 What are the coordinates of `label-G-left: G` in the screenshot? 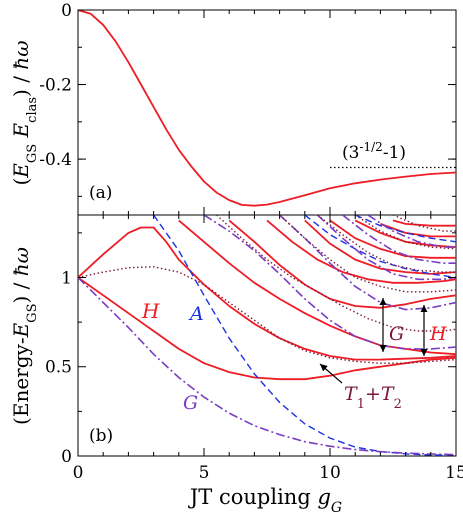 It's located at (190, 403).